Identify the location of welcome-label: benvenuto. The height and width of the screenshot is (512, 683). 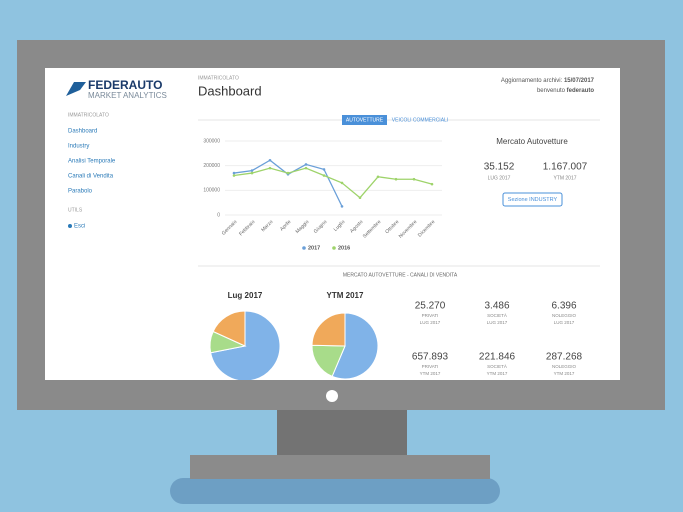
(551, 91).